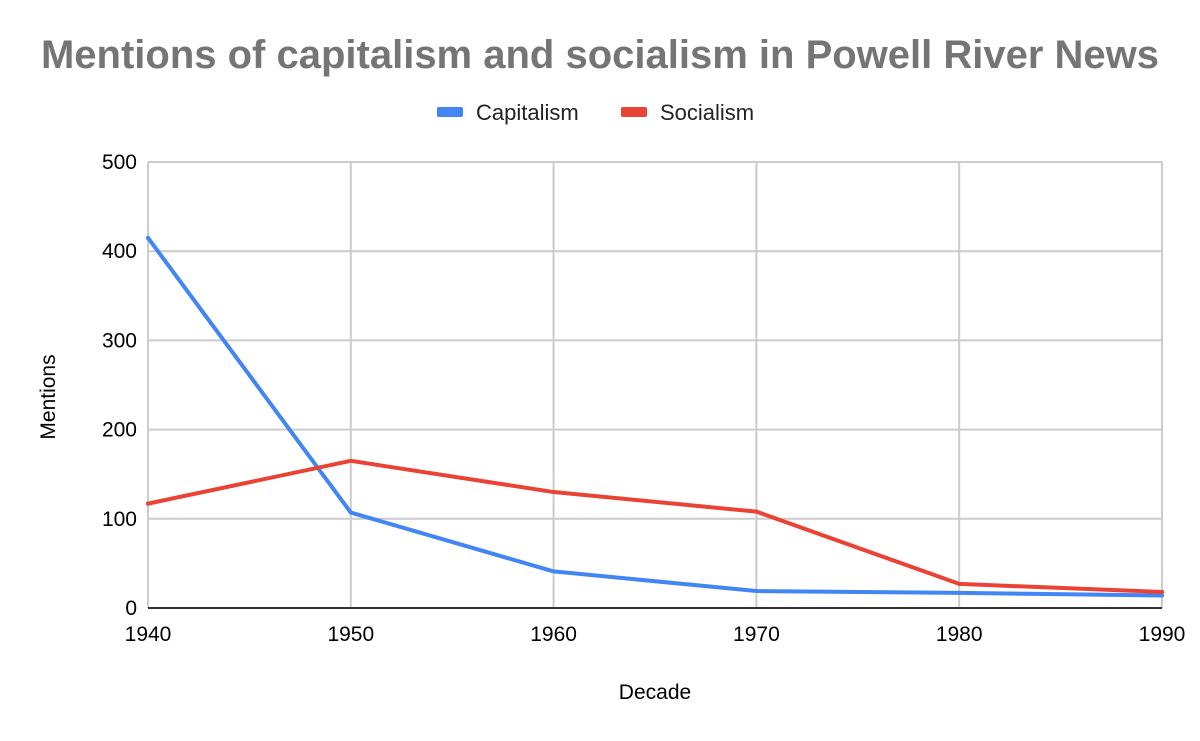  I want to click on y-tick-label-400: 400, so click(119, 251).